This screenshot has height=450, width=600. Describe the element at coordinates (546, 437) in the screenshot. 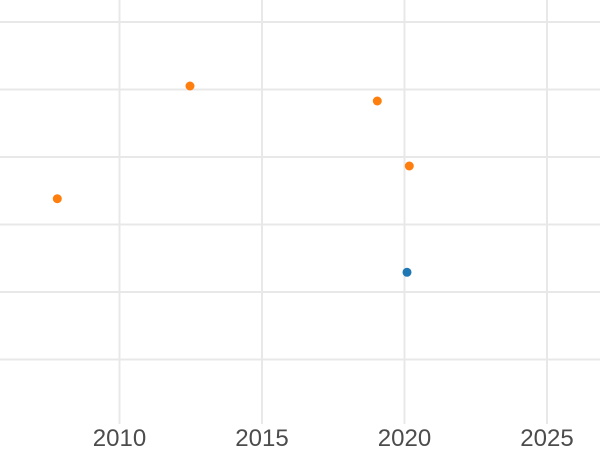

I see `x-tick-label: 2025` at that location.